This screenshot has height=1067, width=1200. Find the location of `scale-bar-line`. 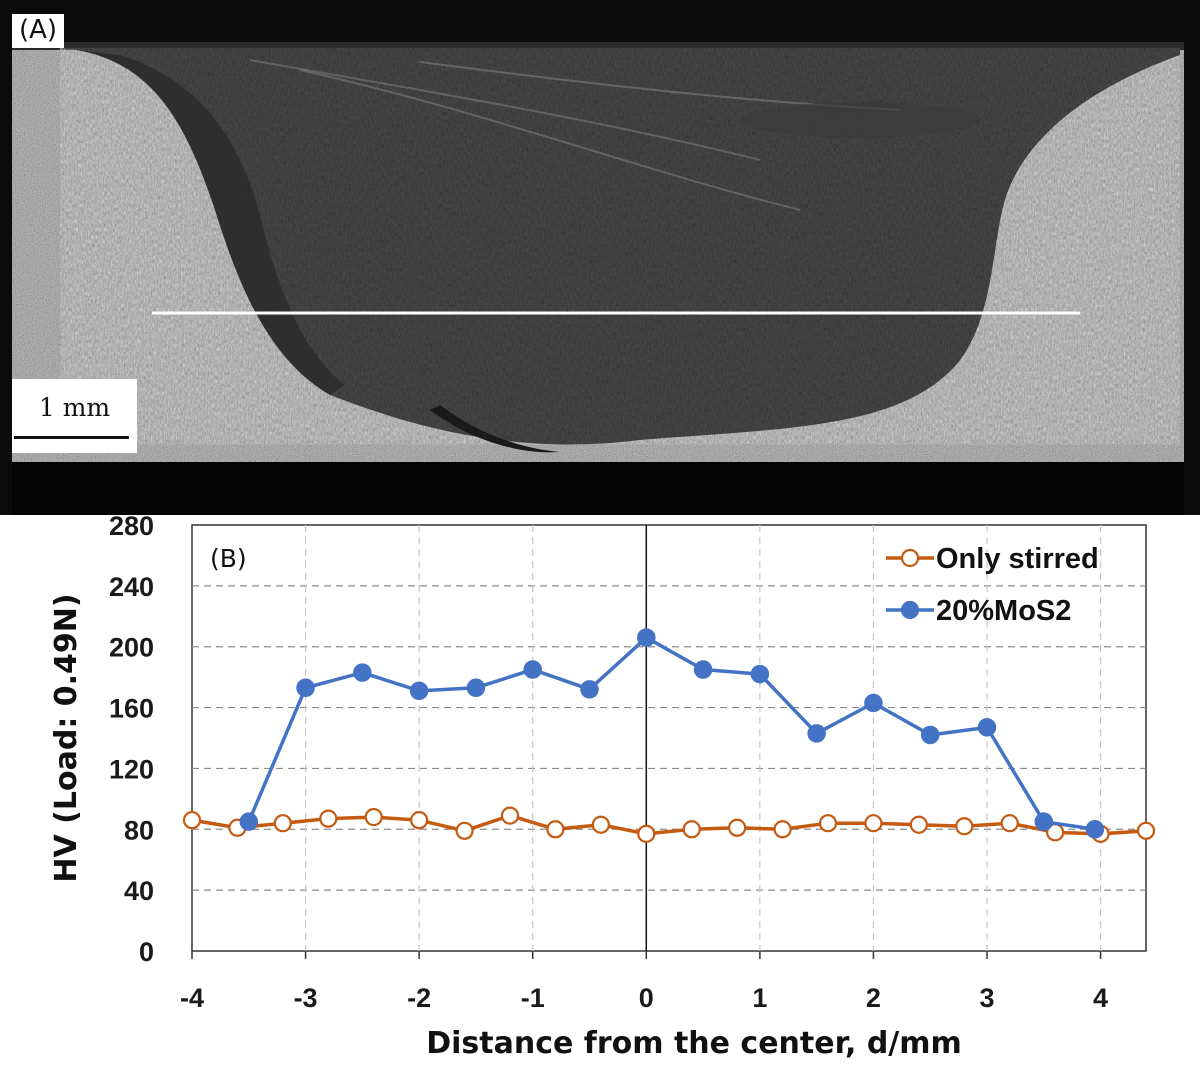

scale-bar-line is located at coordinates (71, 437).